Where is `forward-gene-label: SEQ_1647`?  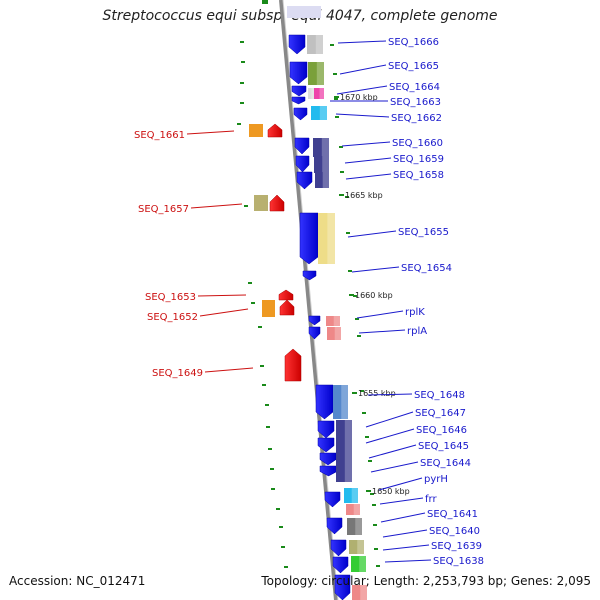 forward-gene-label: SEQ_1647 is located at coordinates (440, 413).